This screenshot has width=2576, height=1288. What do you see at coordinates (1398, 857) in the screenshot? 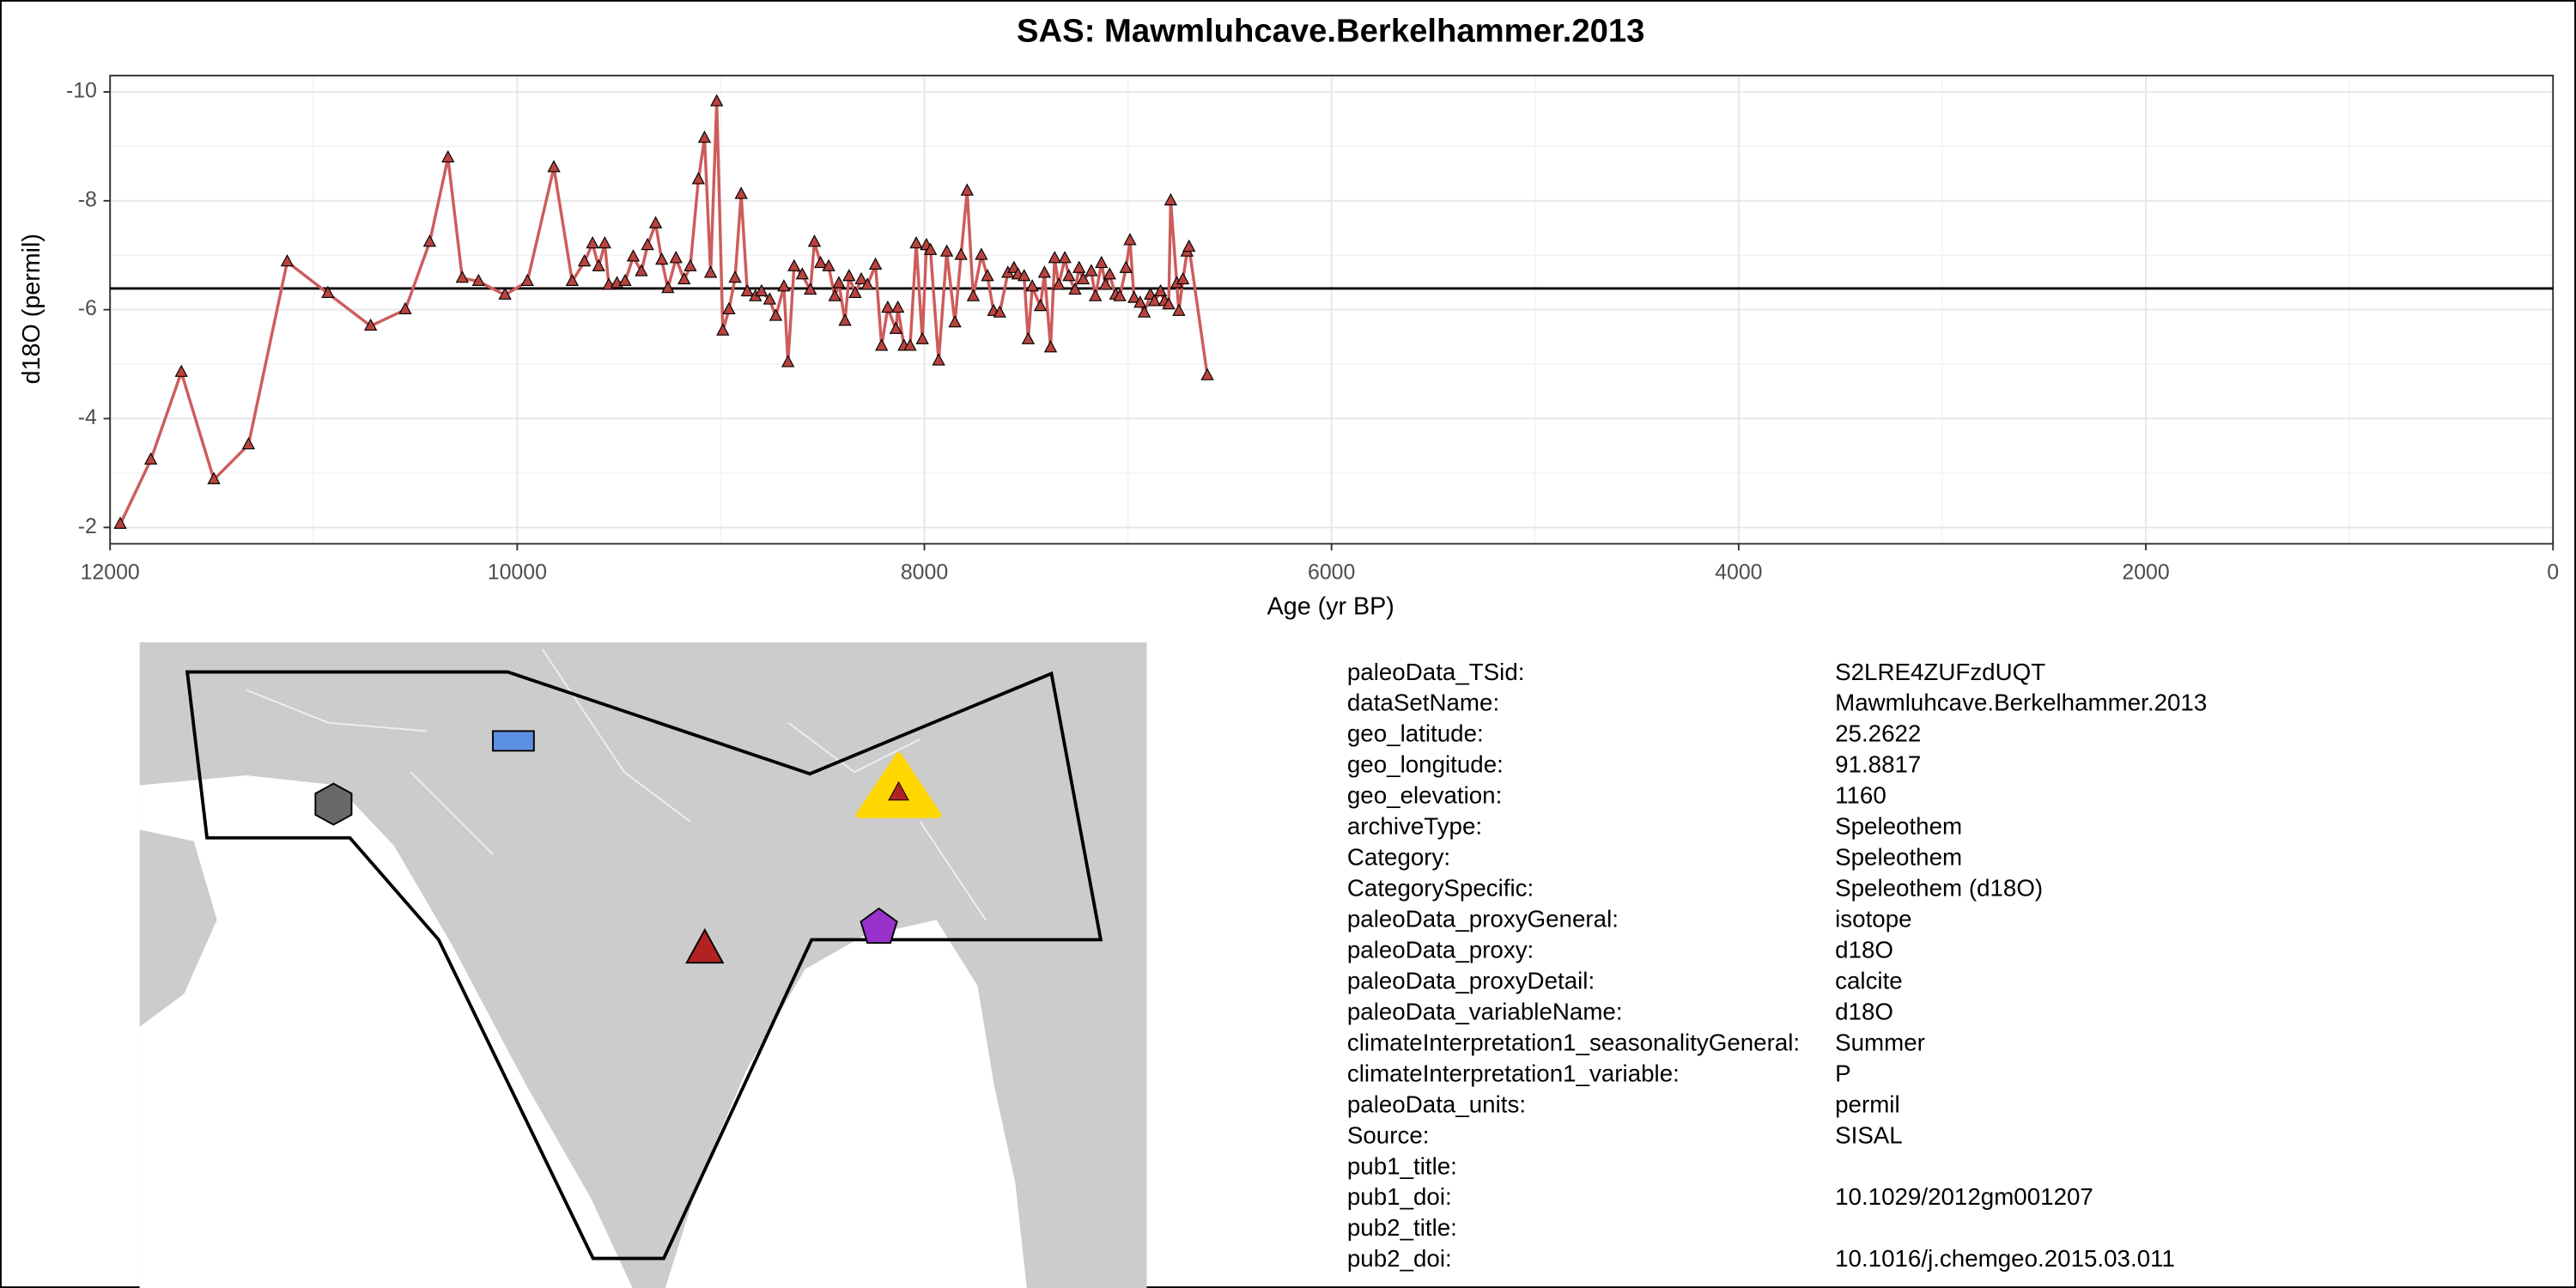
I see `metadata-key: Category:` at bounding box center [1398, 857].